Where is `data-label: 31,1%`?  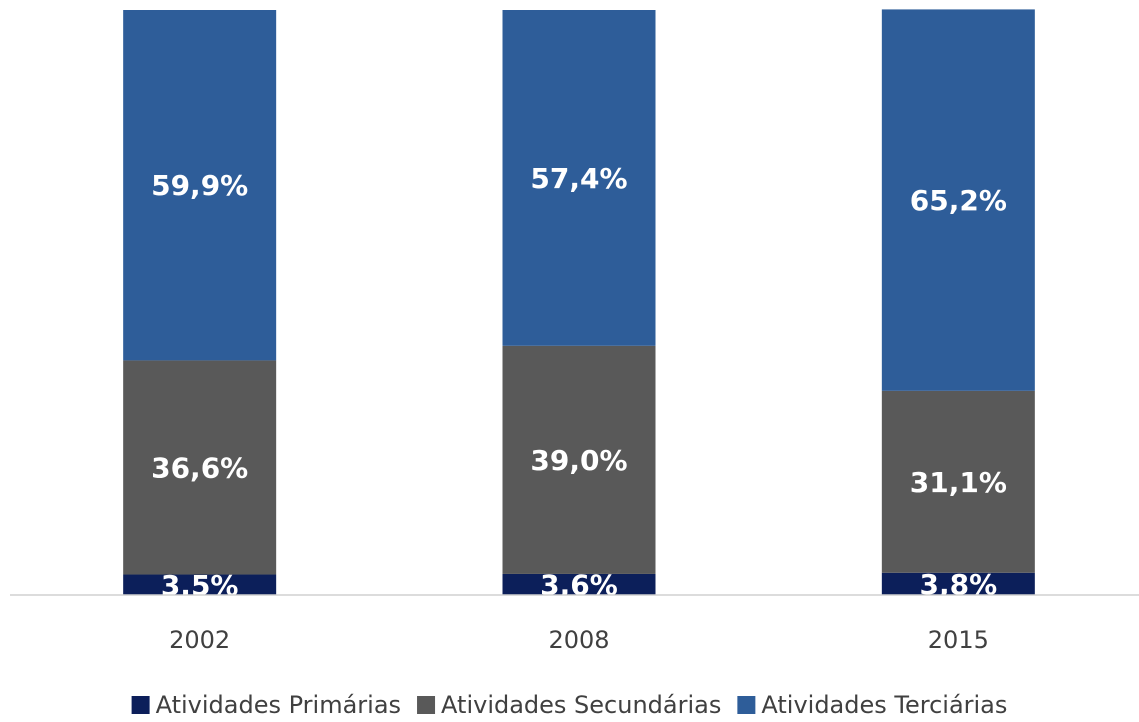
data-label: 31,1% is located at coordinates (958, 482).